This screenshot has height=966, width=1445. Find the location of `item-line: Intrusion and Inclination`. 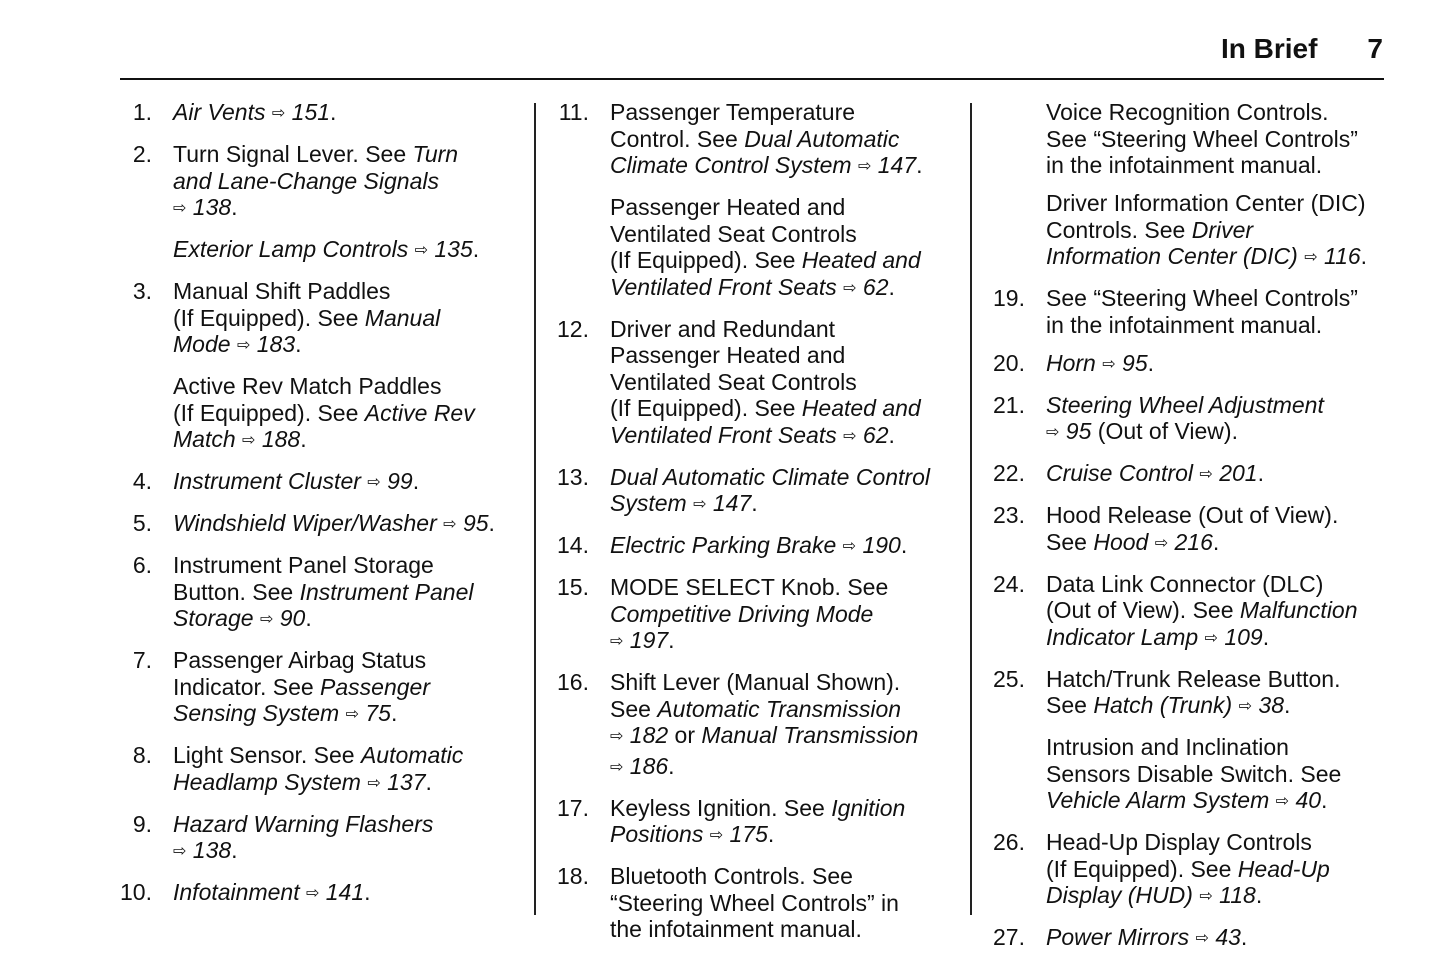

item-line: Intrusion and Inclination is located at coordinates (1206, 747).